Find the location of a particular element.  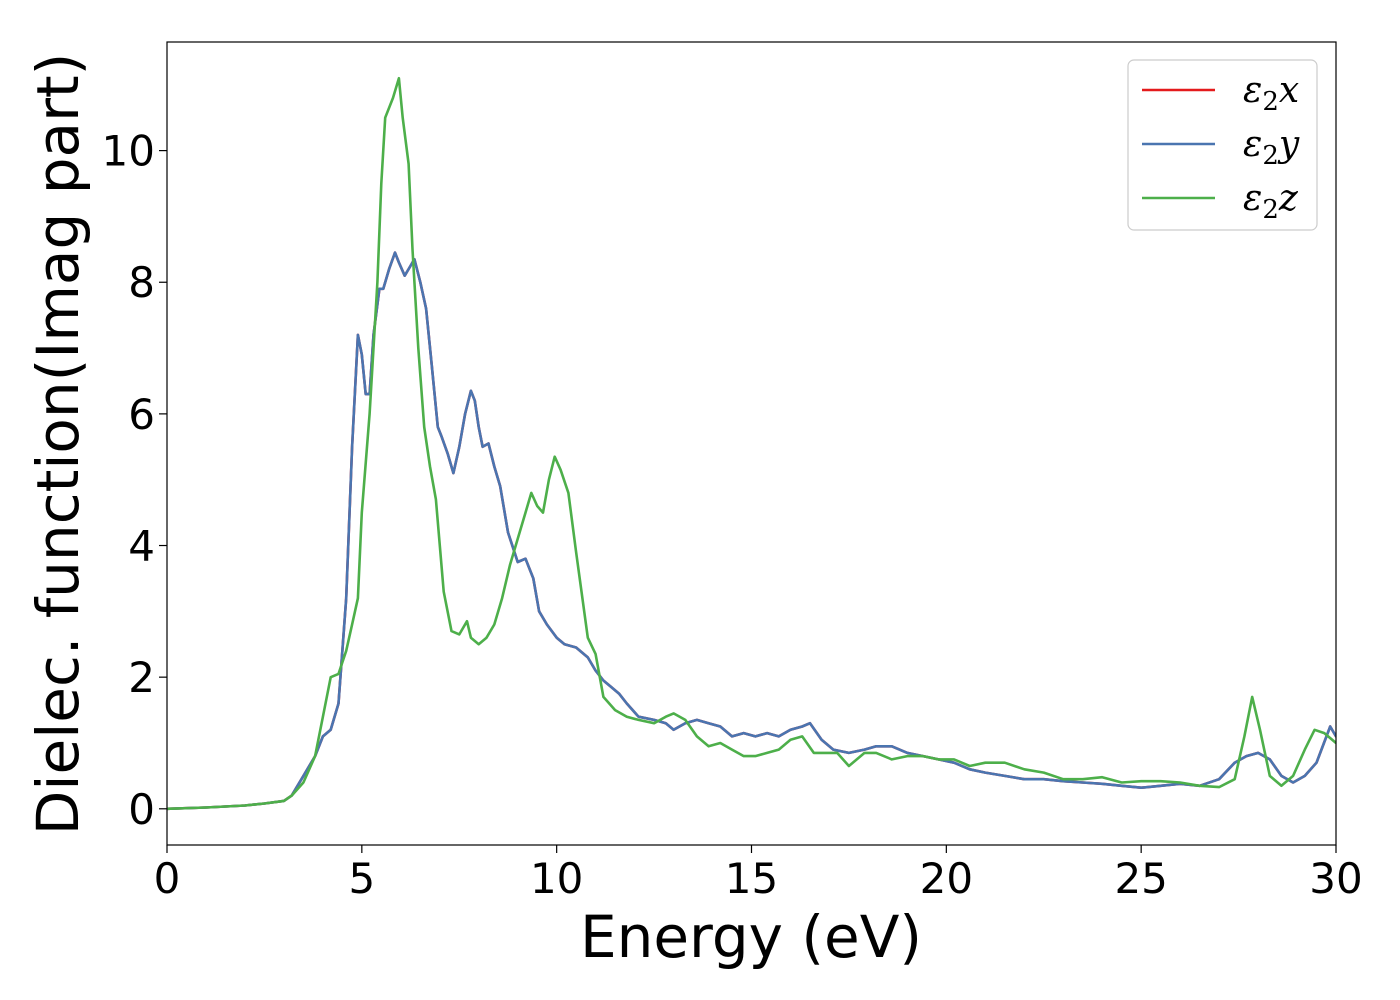

y-axis-ticks: 0 2 4 6 8 10 is located at coordinates (134, 480).